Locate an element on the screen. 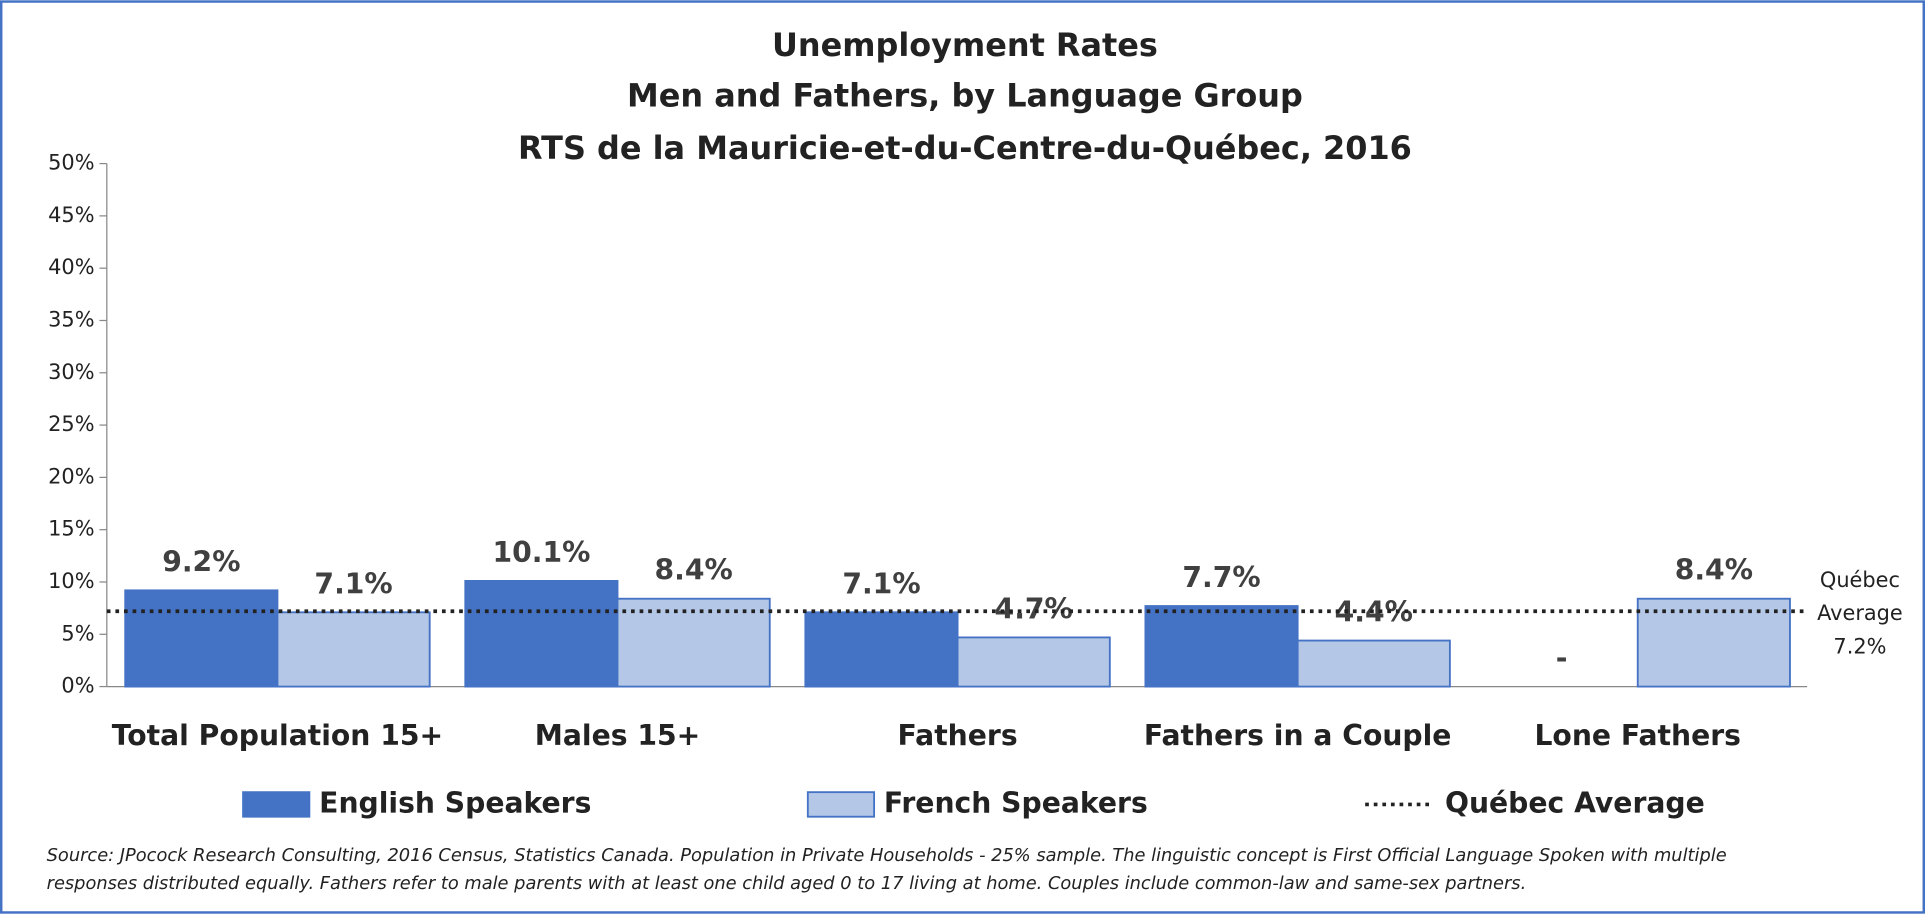 The height and width of the screenshot is (914, 1925). legend-label: English Speakers is located at coordinates (455, 802).